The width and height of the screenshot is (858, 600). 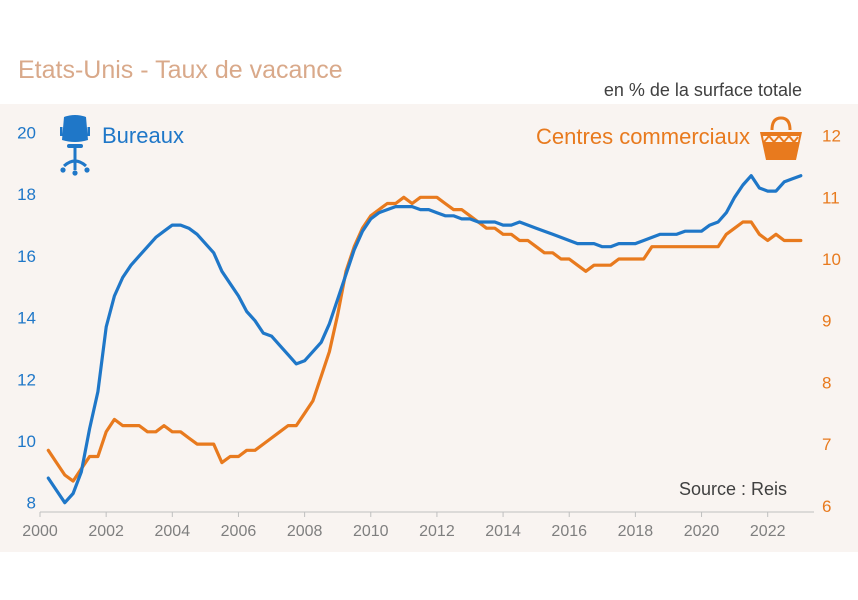 What do you see at coordinates (239, 531) in the screenshot?
I see `x-tick-label: 2006` at bounding box center [239, 531].